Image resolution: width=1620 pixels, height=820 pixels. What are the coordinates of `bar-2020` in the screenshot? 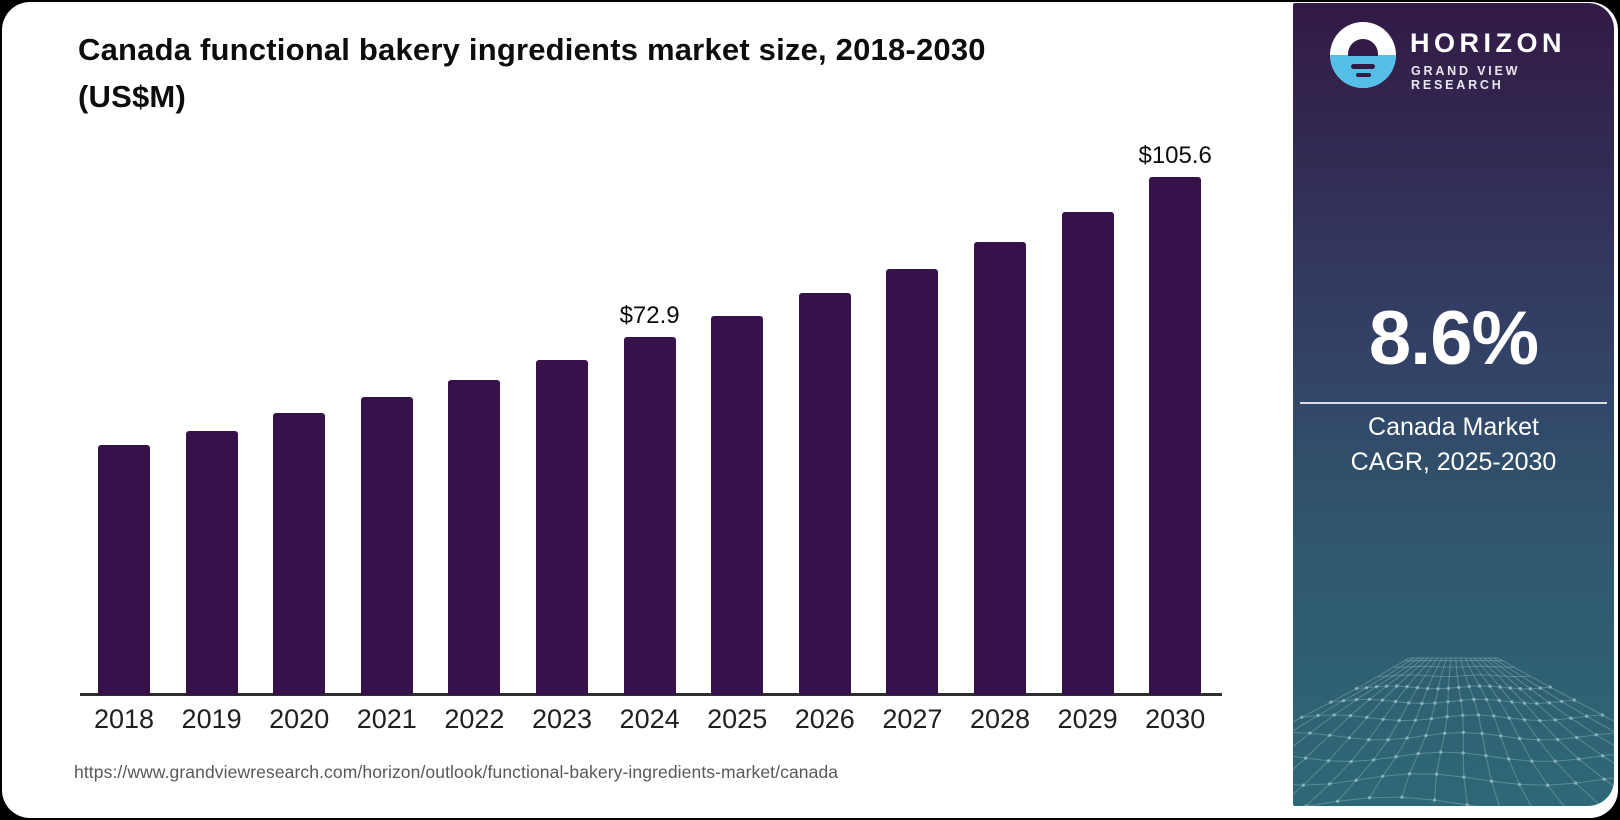 It's located at (299, 554).